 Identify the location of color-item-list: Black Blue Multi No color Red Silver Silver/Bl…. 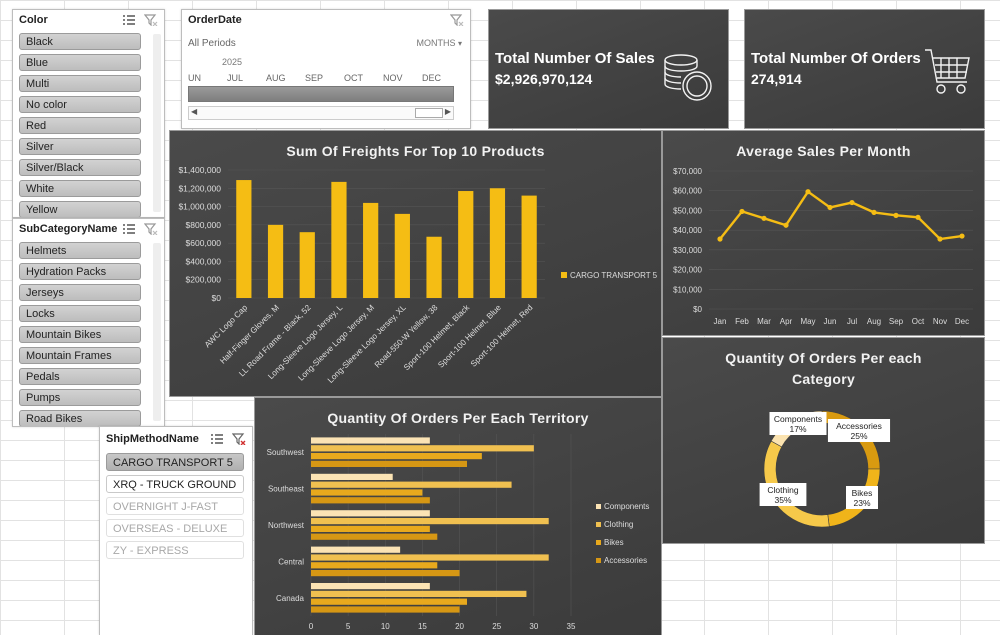
(88, 123).